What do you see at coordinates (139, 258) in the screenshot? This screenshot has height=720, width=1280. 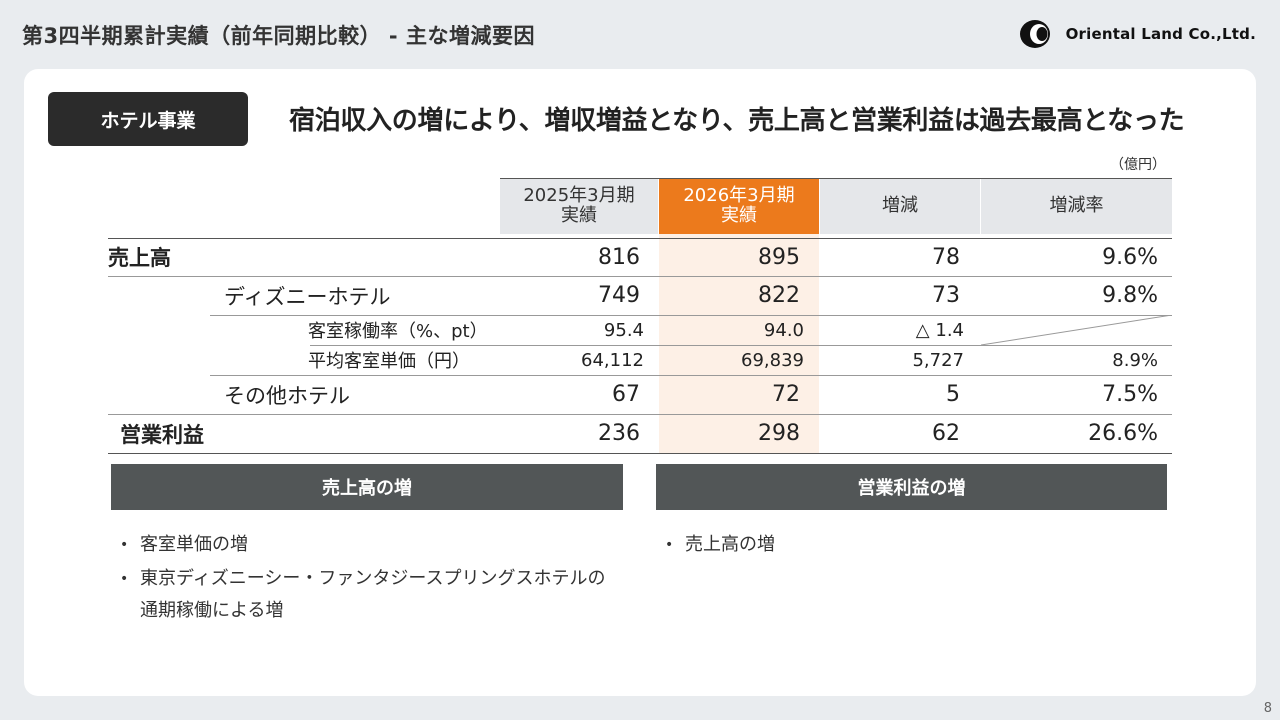 I see `row-label: 売上高` at bounding box center [139, 258].